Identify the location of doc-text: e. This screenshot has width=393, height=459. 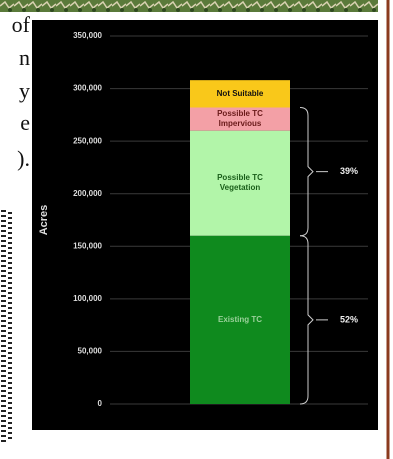
(25, 122).